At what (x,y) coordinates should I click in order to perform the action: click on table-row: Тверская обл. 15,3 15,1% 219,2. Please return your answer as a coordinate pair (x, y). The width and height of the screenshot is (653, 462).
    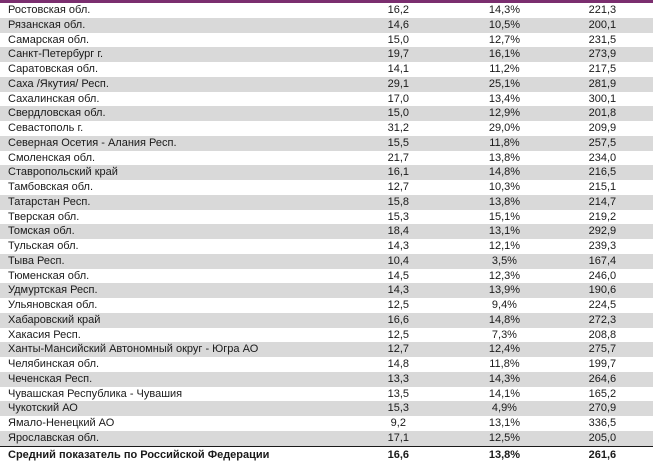
    Looking at the image, I should click on (326, 217).